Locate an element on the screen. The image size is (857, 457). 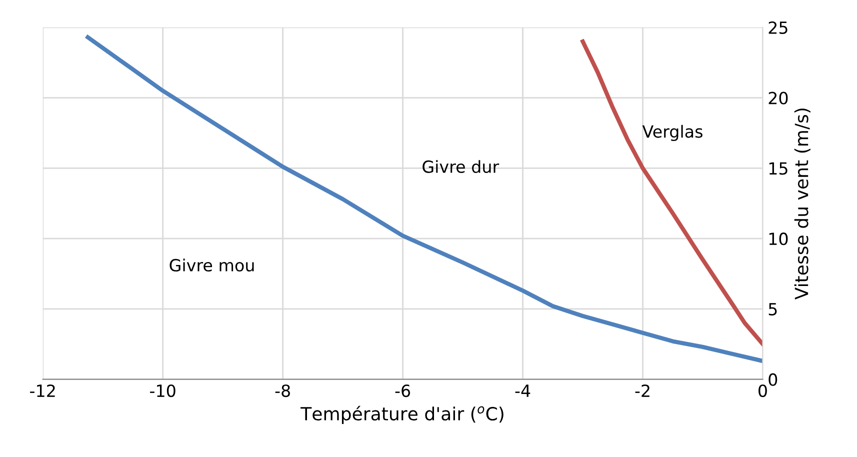
annotation: Givre mou is located at coordinates (212, 265).